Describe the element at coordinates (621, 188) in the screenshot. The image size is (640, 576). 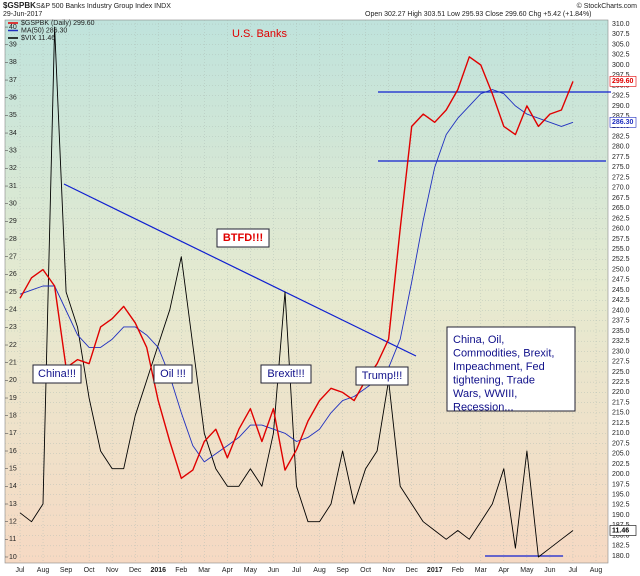
I see `y2-tick-label: 270.0` at that location.